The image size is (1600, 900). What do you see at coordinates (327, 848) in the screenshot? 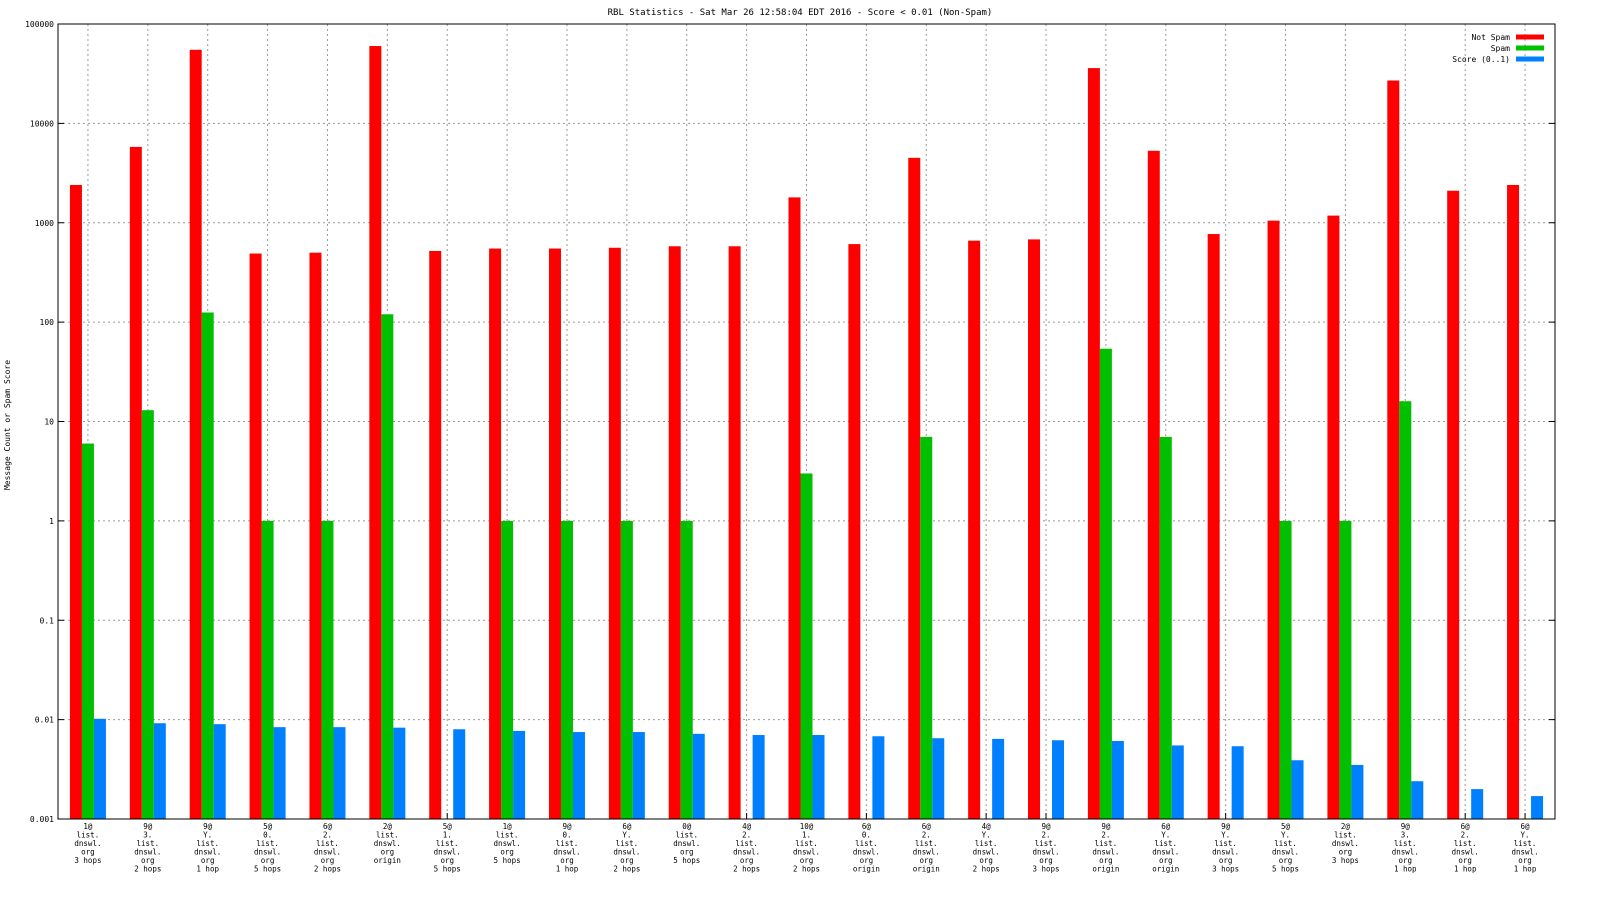
I see `x-tick-label: 6@ 2. list. dnswl. org 2 hops` at bounding box center [327, 848].